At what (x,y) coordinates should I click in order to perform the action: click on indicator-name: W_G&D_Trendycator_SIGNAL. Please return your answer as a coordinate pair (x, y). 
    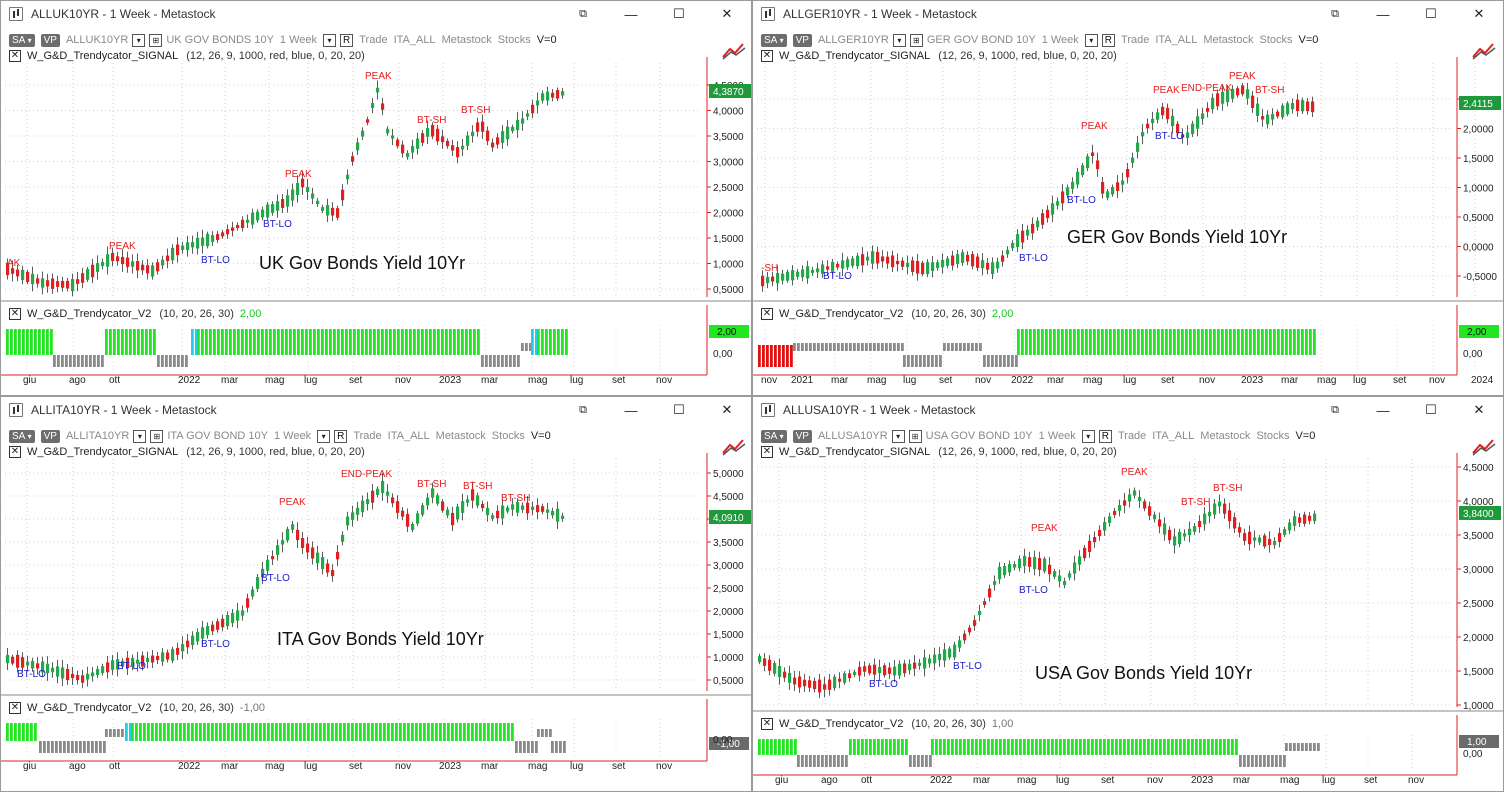
    Looking at the image, I should click on (855, 56).